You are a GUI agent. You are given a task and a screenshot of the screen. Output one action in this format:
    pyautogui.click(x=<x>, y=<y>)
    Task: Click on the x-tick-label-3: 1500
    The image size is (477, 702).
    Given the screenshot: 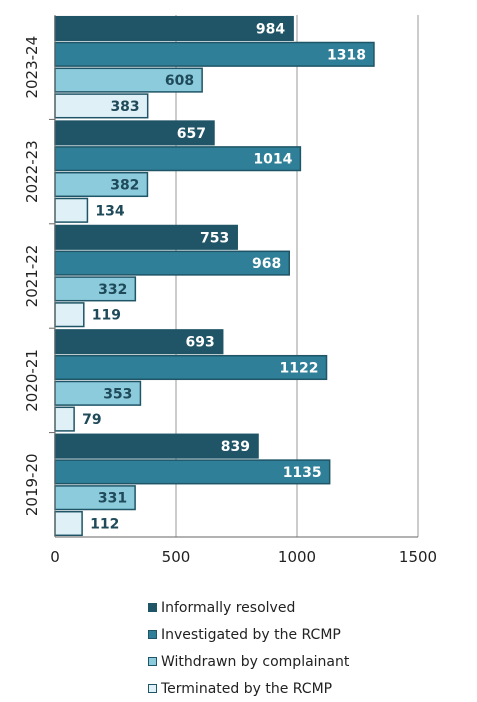 What is the action you would take?
    pyautogui.click(x=418, y=557)
    